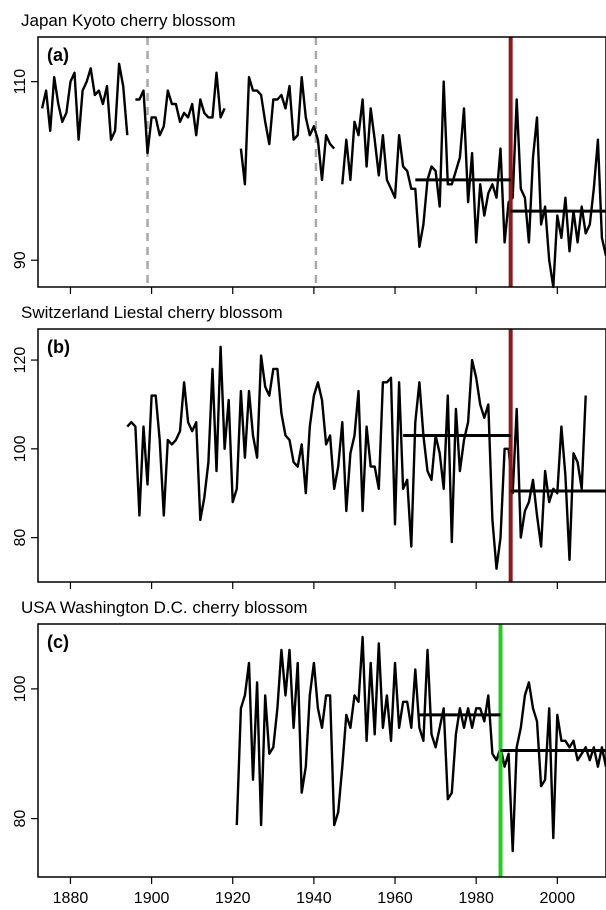 The image size is (606, 910). What do you see at coordinates (20, 360) in the screenshot?
I see `y-tick-label: 120` at bounding box center [20, 360].